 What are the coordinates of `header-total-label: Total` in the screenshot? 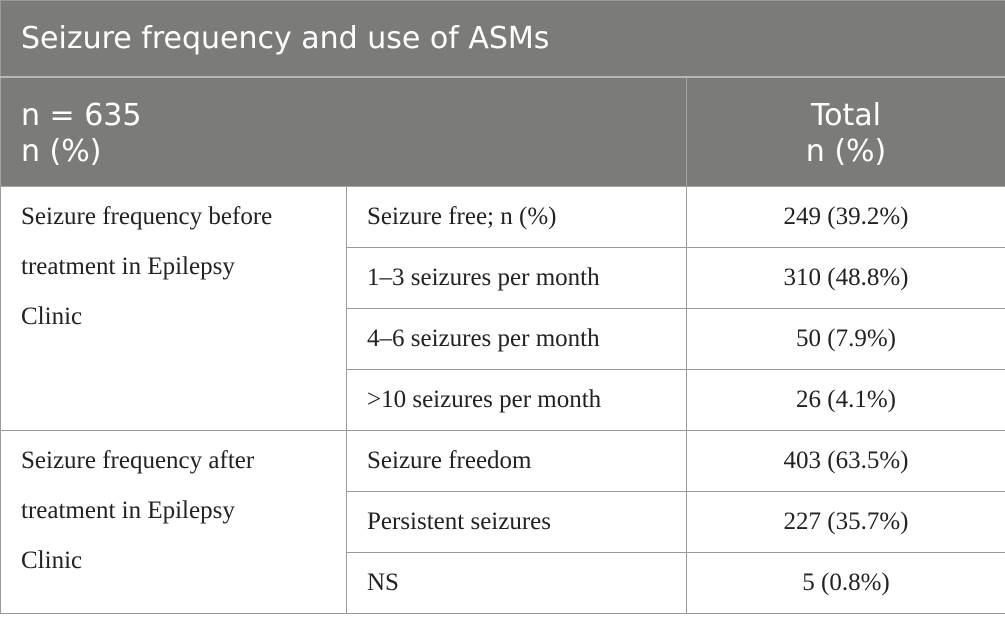 It's located at (846, 115).